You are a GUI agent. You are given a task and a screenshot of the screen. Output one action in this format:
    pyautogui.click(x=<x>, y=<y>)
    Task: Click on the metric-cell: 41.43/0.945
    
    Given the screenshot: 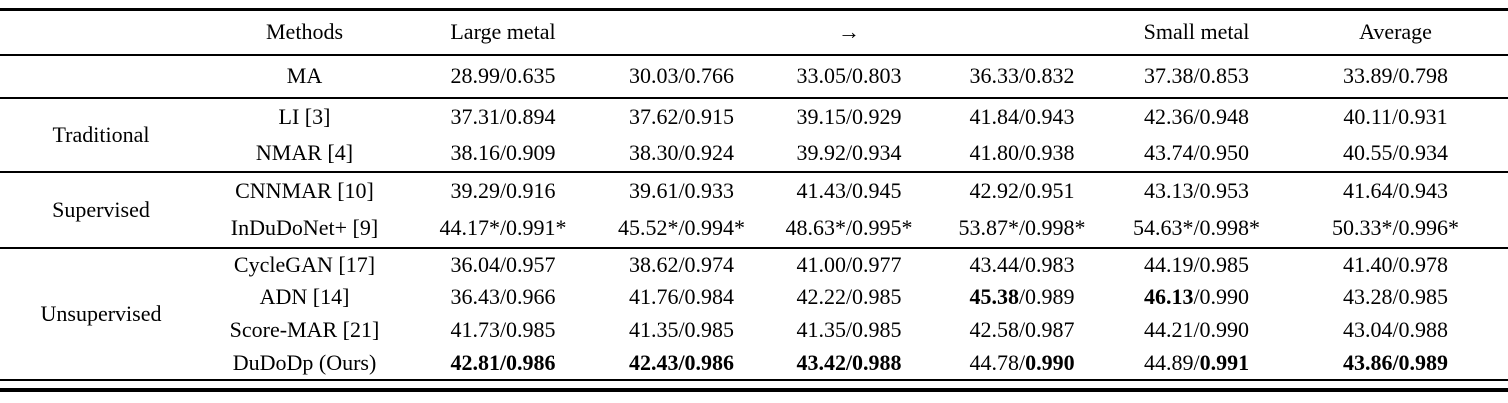 What is the action you would take?
    pyautogui.click(x=849, y=191)
    